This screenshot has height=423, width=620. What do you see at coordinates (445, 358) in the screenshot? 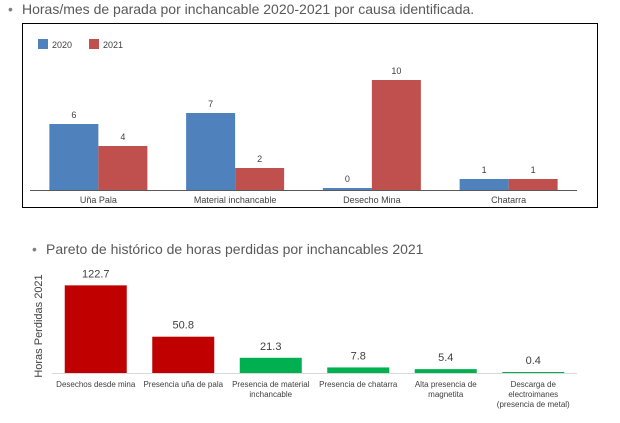
I see `pareto-value-label-4: 5.4` at bounding box center [445, 358].